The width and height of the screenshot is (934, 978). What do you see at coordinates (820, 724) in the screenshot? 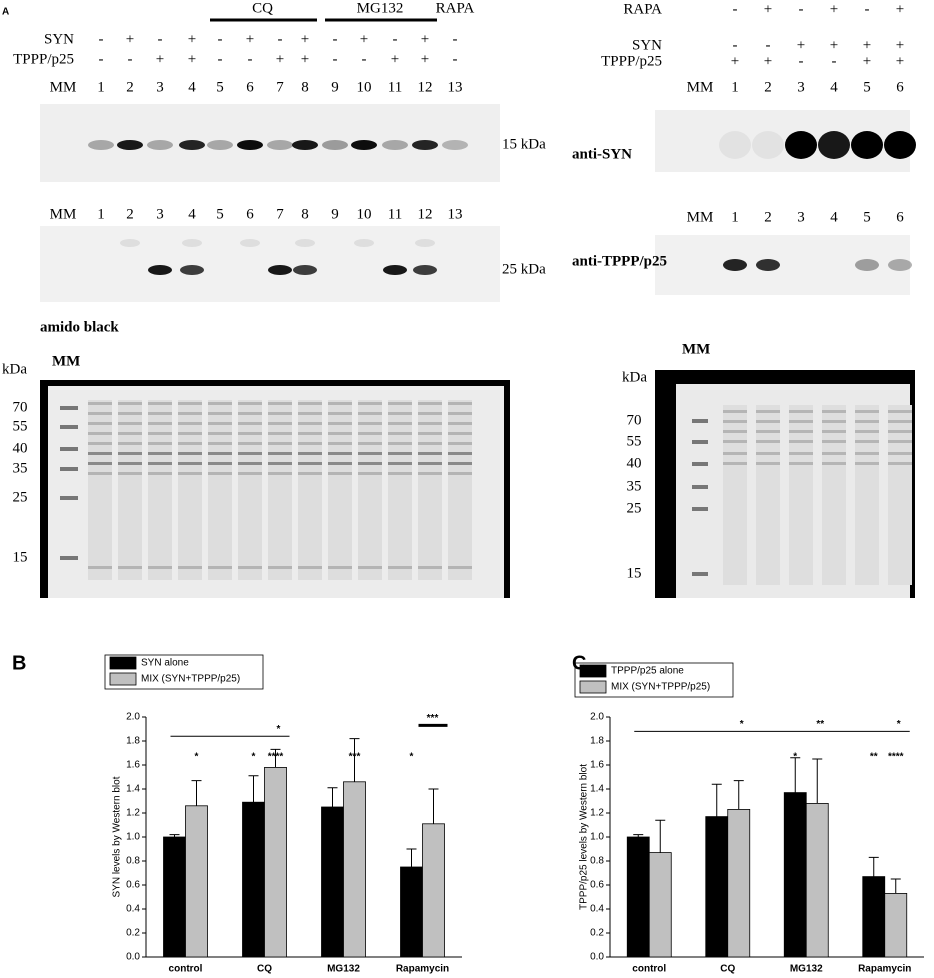
I see `bracket-label: **` at bounding box center [820, 724].